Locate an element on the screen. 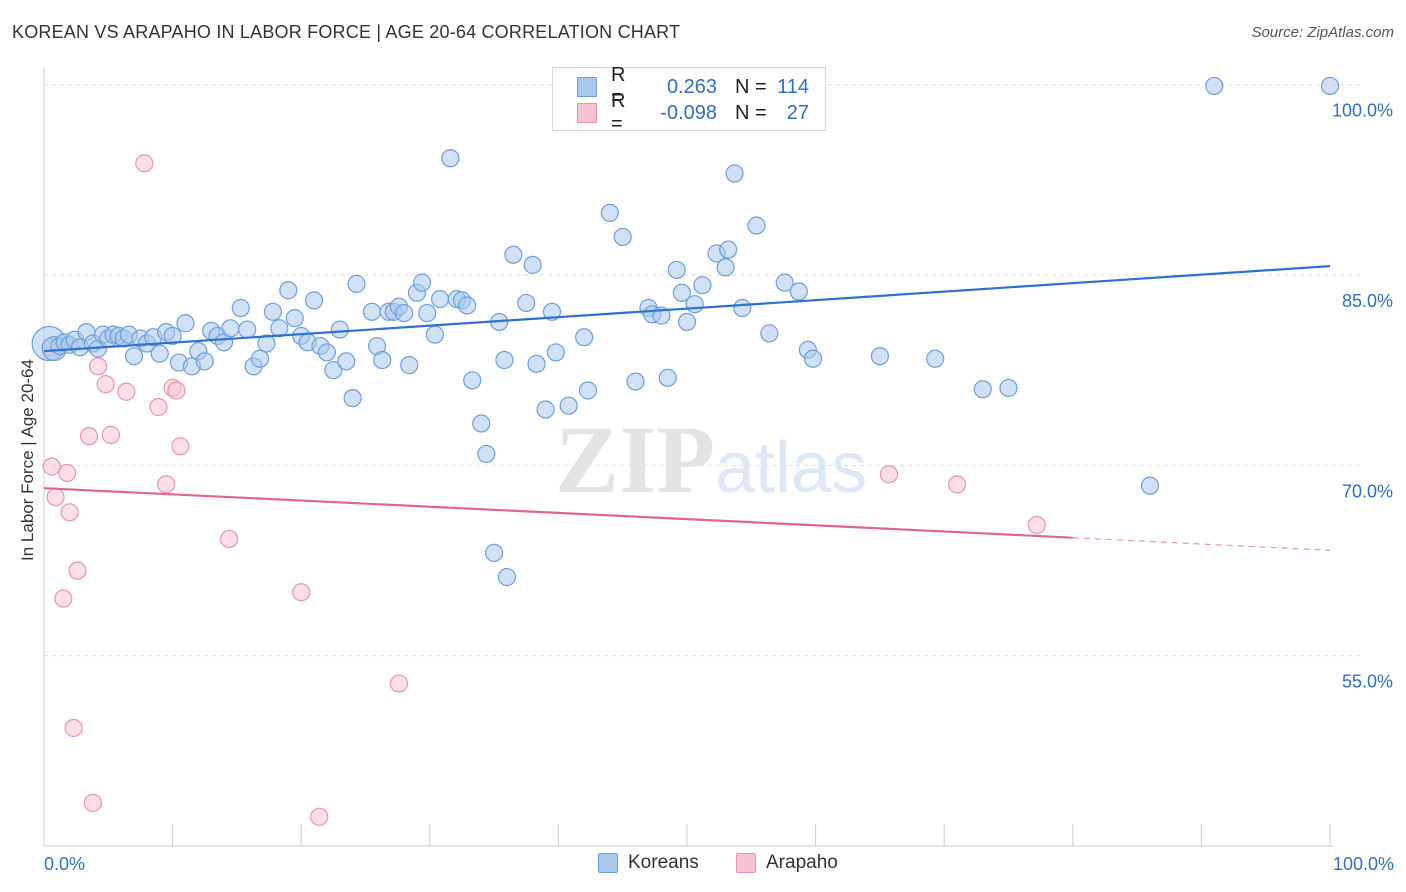 This screenshot has height=892, width=1406. source-label: Source: ZipAtlas.com is located at coordinates (1322, 32).